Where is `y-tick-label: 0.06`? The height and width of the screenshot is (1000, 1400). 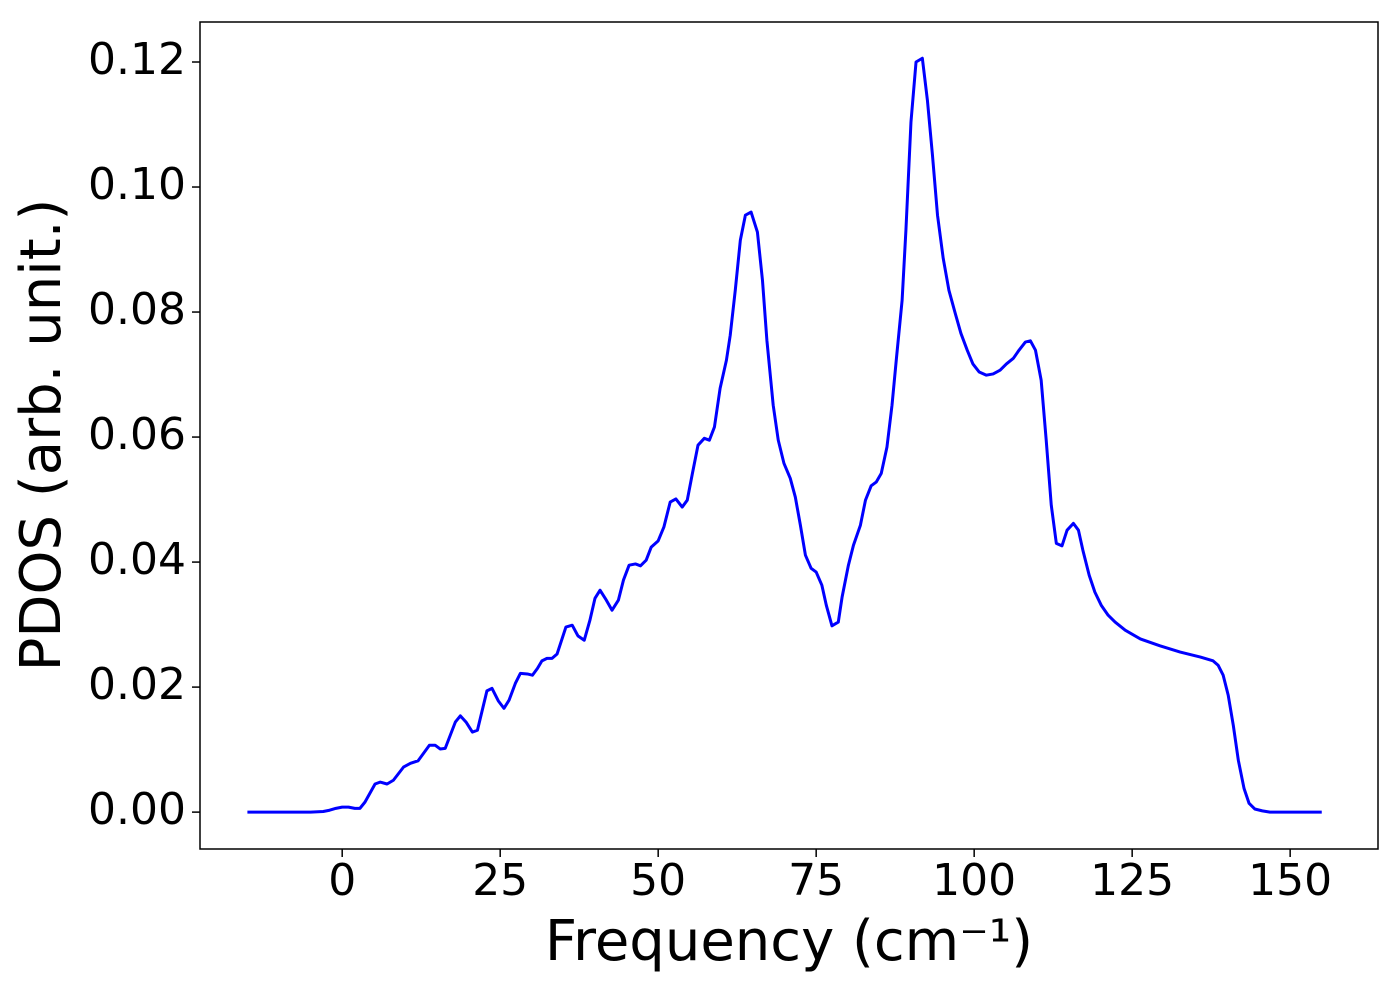 y-tick-label: 0.06 is located at coordinates (137, 434).